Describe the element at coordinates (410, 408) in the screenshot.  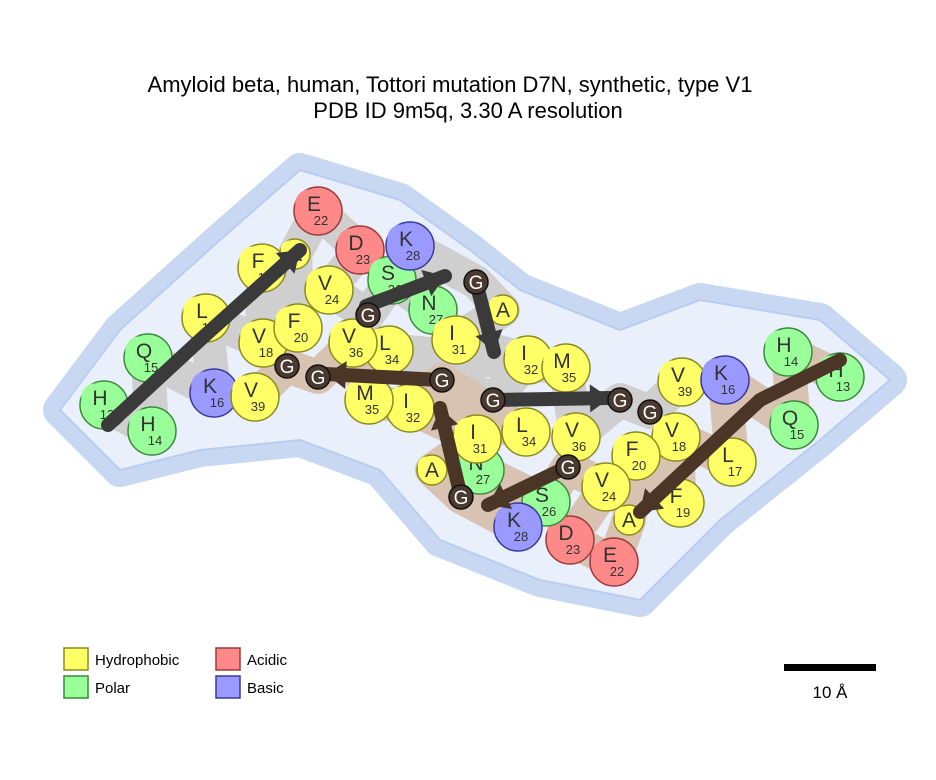
I see `residue-chain-b-I32: I32` at that location.